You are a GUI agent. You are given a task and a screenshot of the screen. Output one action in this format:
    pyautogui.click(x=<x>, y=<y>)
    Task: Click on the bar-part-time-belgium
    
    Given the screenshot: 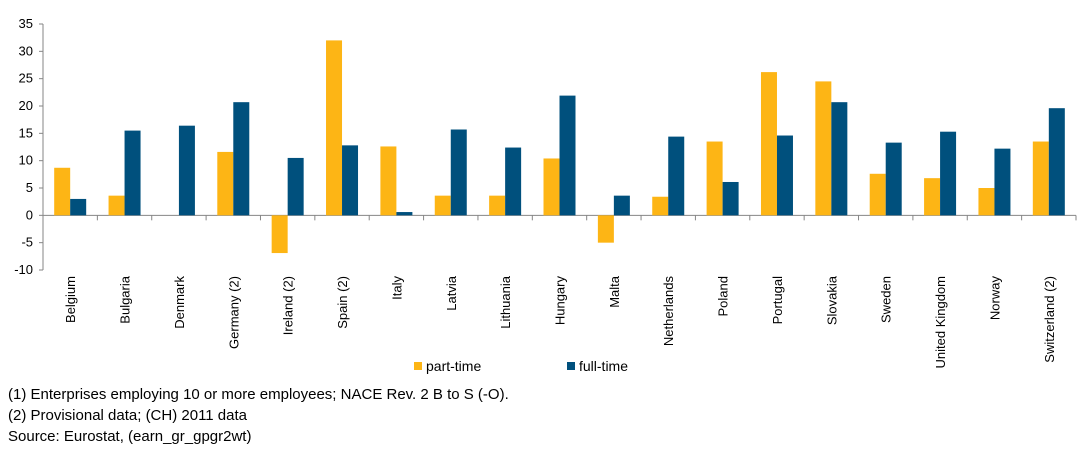 What is the action you would take?
    pyautogui.click(x=62, y=191)
    